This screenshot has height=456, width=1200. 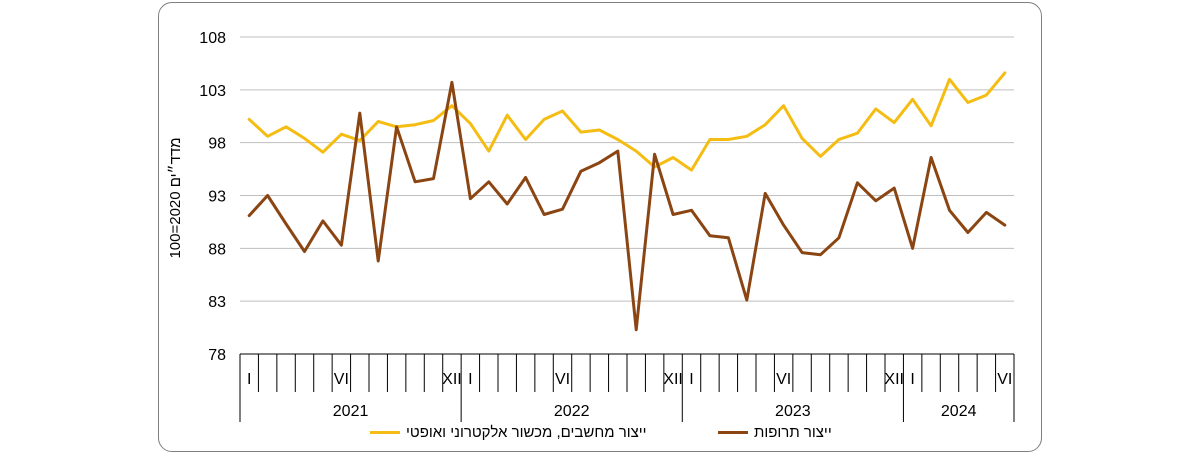 What do you see at coordinates (212, 91) in the screenshot?
I see `y-tick-label: 103` at bounding box center [212, 91].